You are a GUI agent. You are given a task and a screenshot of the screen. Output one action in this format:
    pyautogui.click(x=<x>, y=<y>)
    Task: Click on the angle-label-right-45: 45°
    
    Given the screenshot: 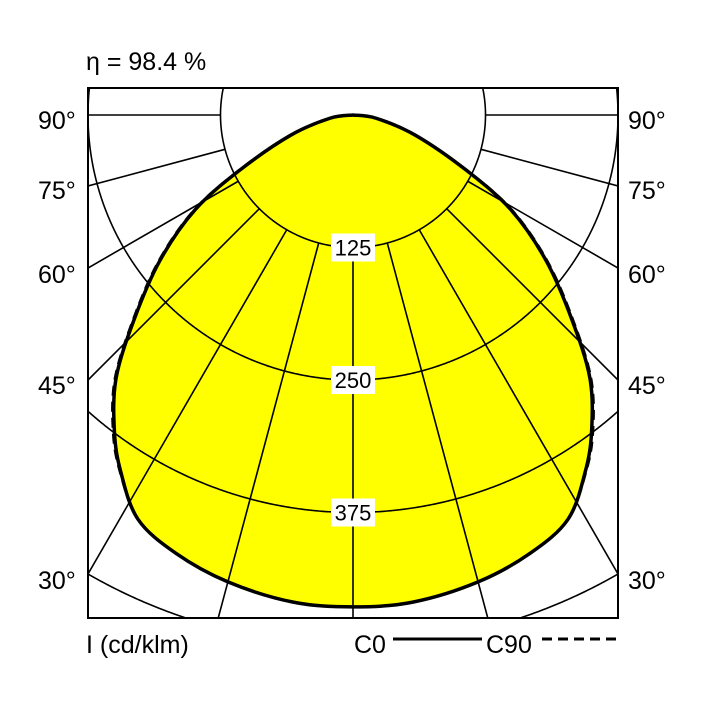 What is the action you would take?
    pyautogui.click(x=647, y=386)
    